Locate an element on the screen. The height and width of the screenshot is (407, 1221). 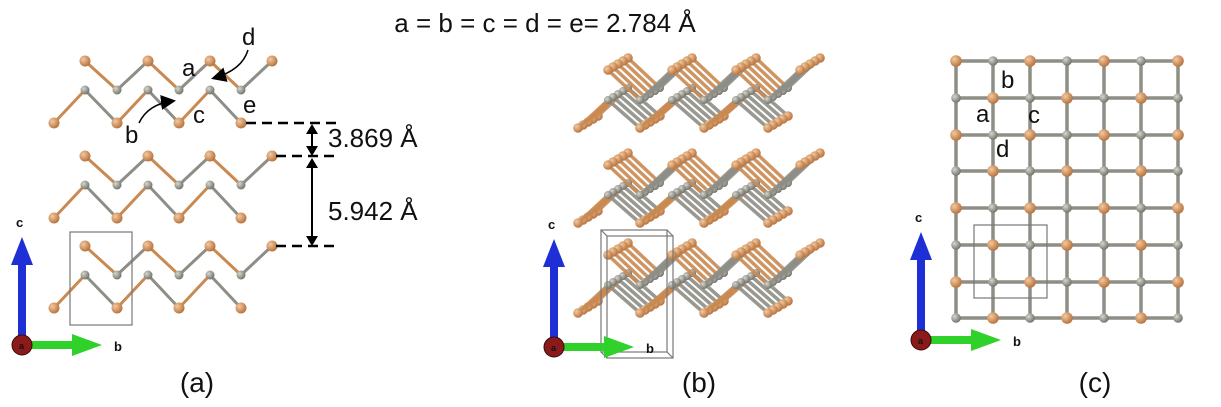
period-arrow is located at coordinates (312, 202).